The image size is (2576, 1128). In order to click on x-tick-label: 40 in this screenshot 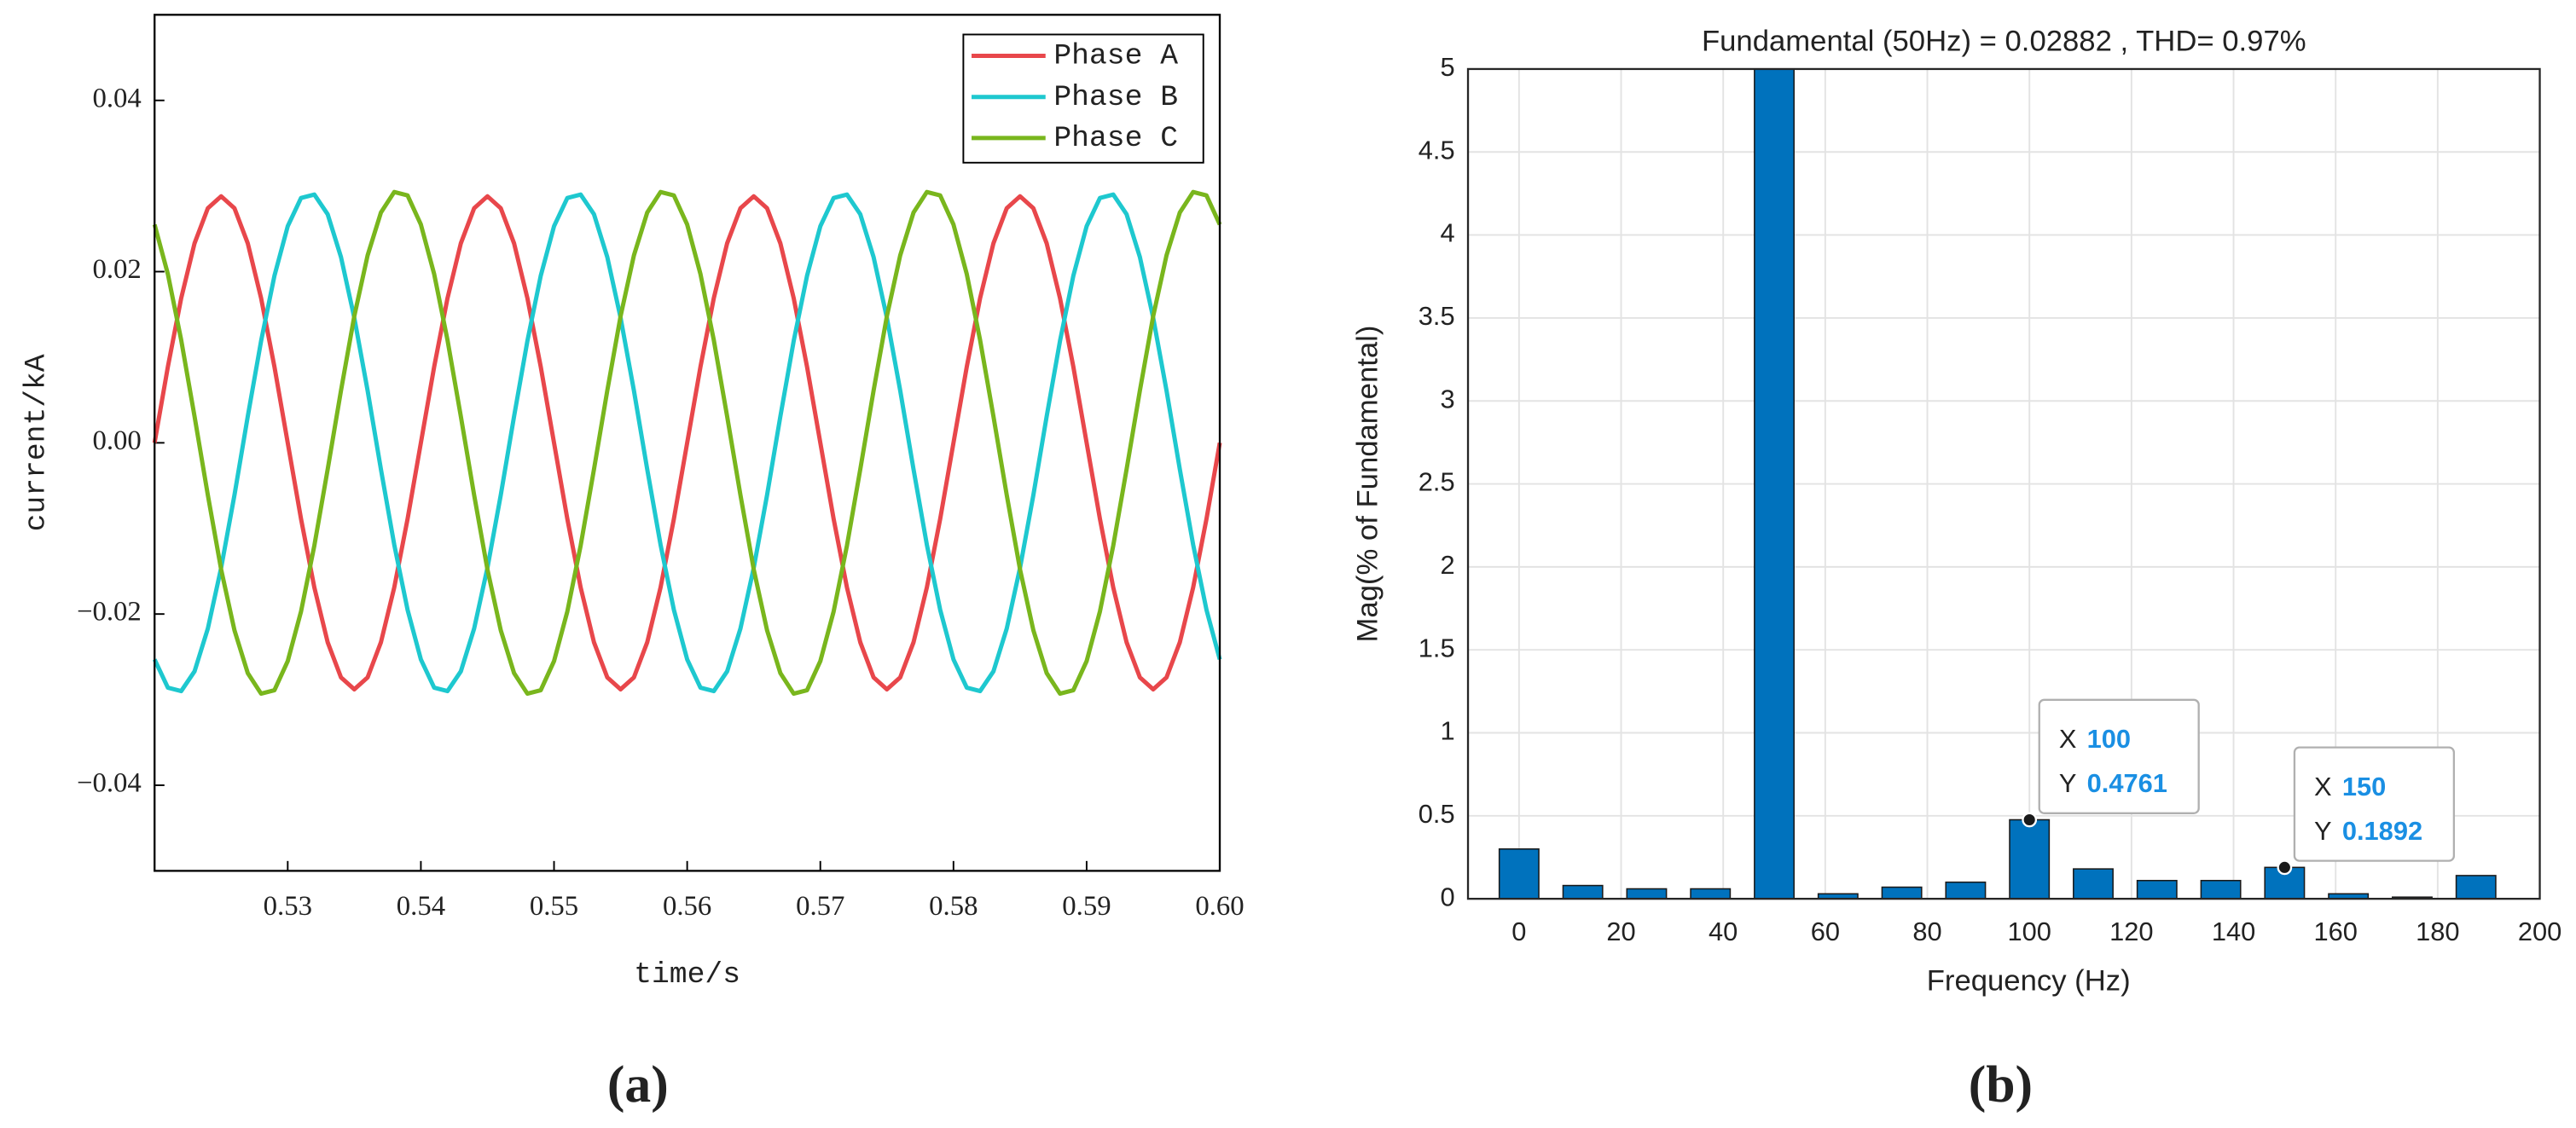, I will do `click(1723, 931)`.